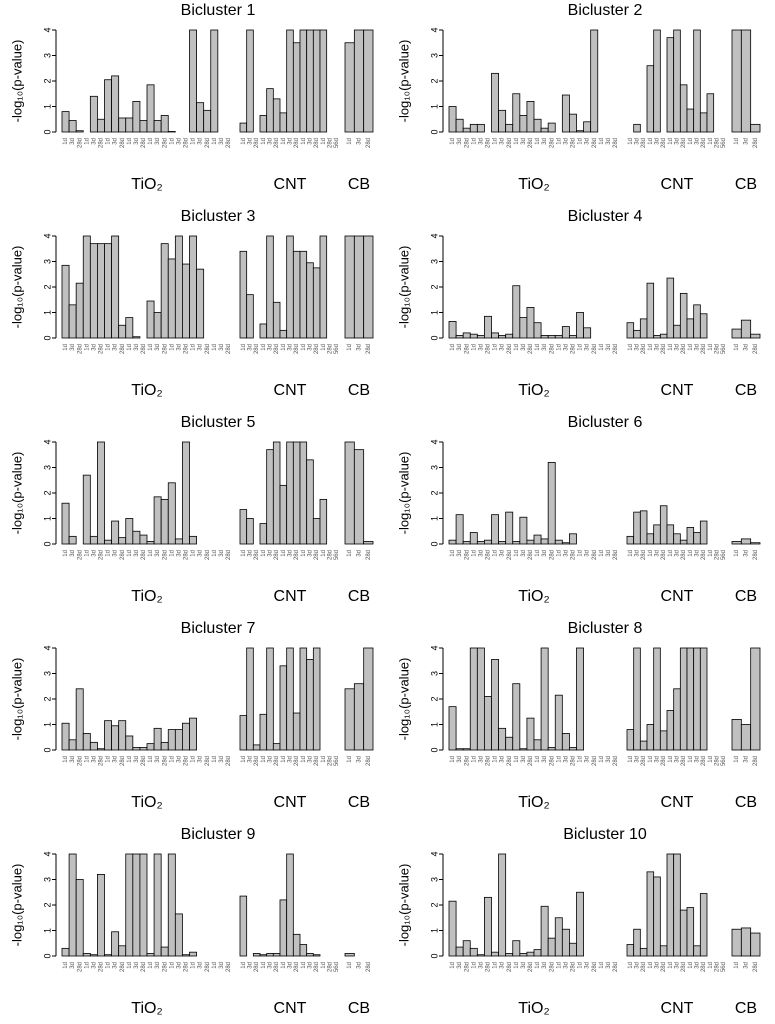  Describe the element at coordinates (724, 967) in the screenshot. I see `x-tick-label: 56d` at that location.